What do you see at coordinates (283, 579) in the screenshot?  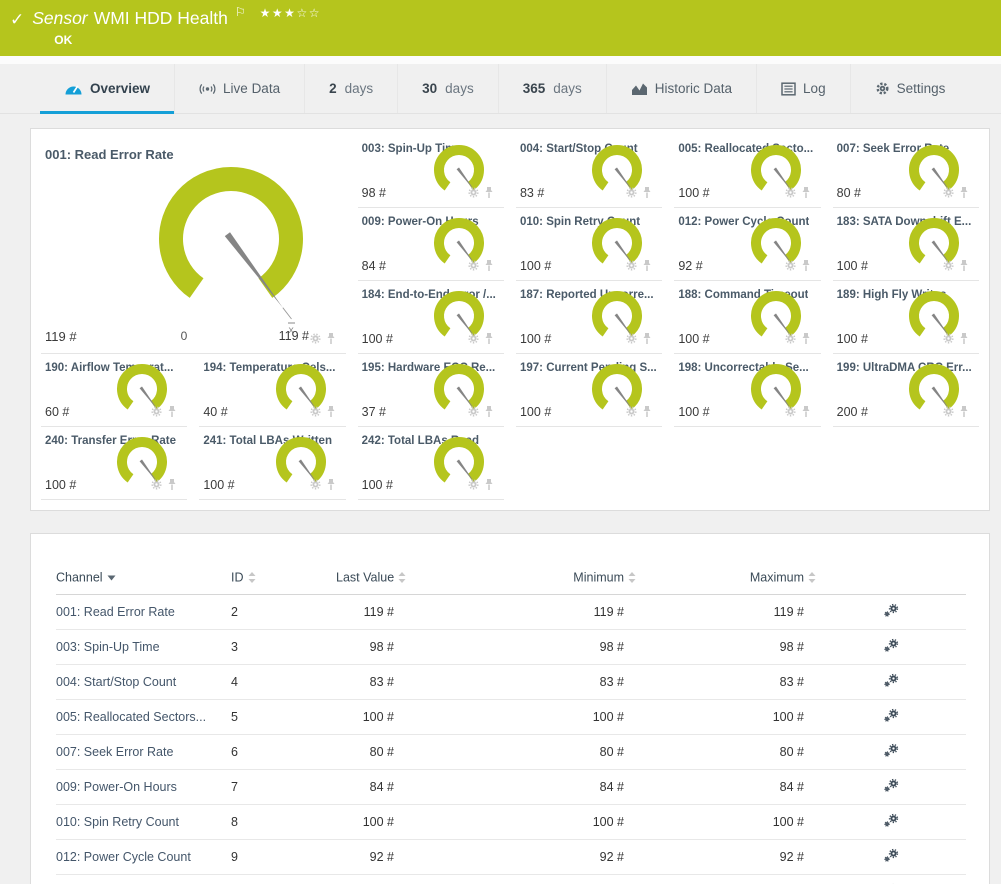 I see `column-header-id: ID` at bounding box center [283, 579].